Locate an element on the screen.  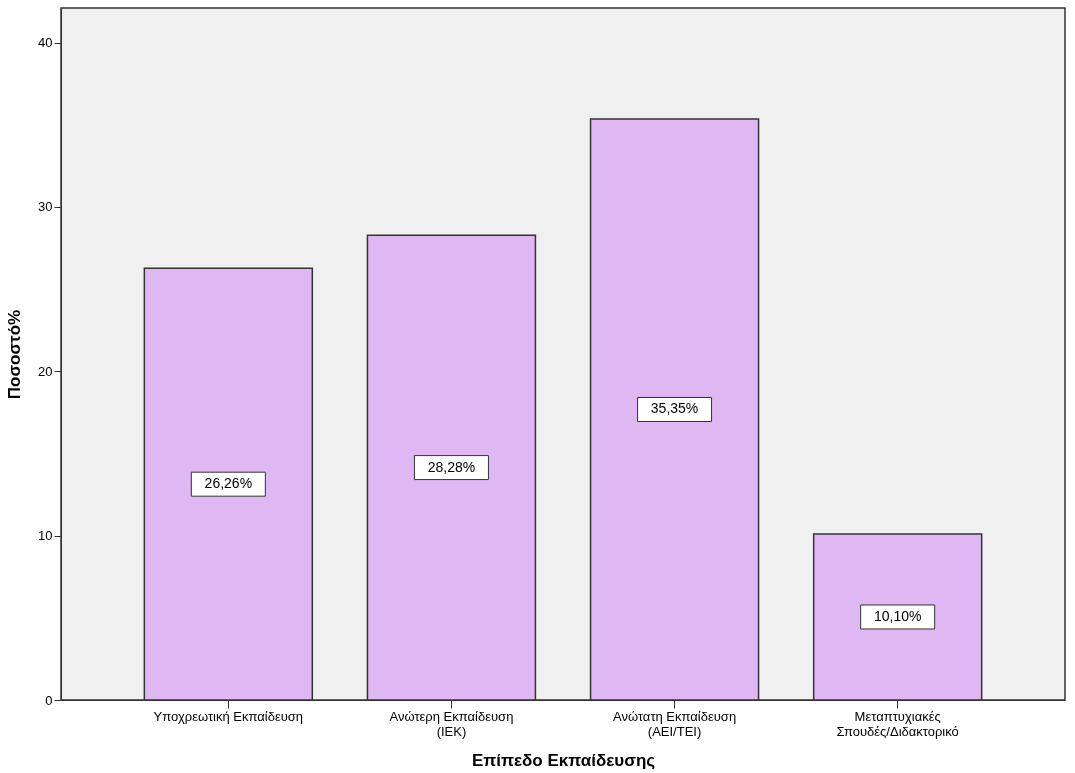
x-tick-label: Ανώτατη Εκπαίδευση (ΑΕΙ/ΤΕΙ) is located at coordinates (675, 723).